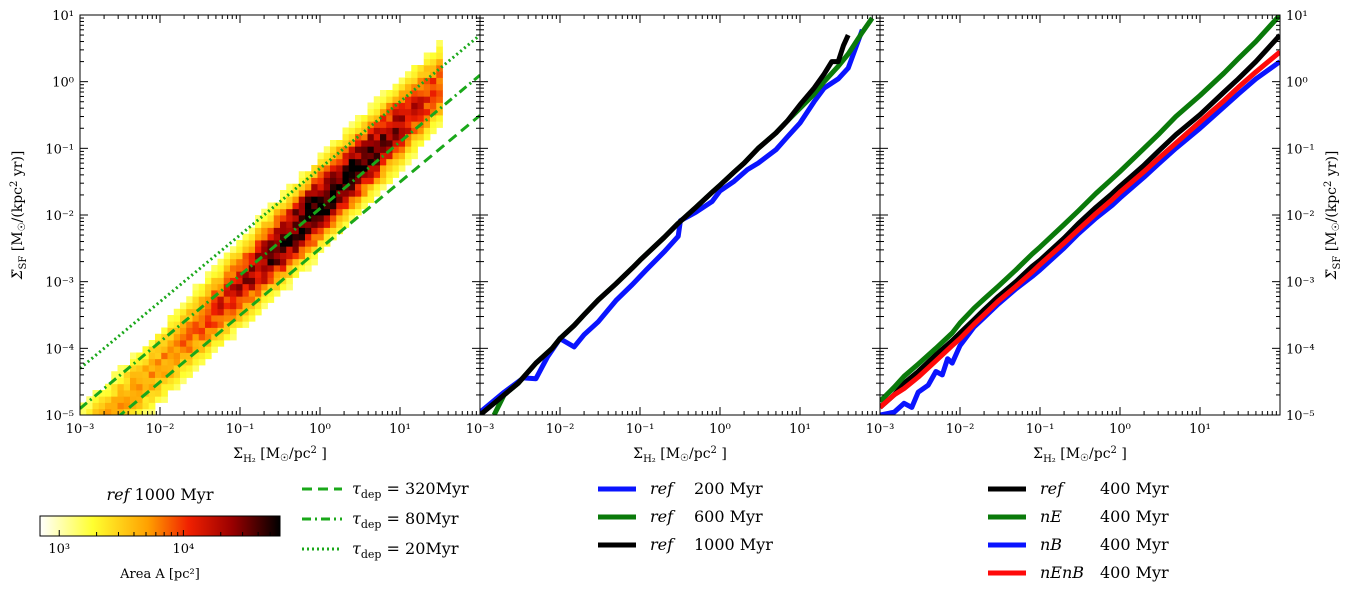  What do you see at coordinates (184, 549) in the screenshot?
I see `colorbar-tick-label: 10⁴` at bounding box center [184, 549].